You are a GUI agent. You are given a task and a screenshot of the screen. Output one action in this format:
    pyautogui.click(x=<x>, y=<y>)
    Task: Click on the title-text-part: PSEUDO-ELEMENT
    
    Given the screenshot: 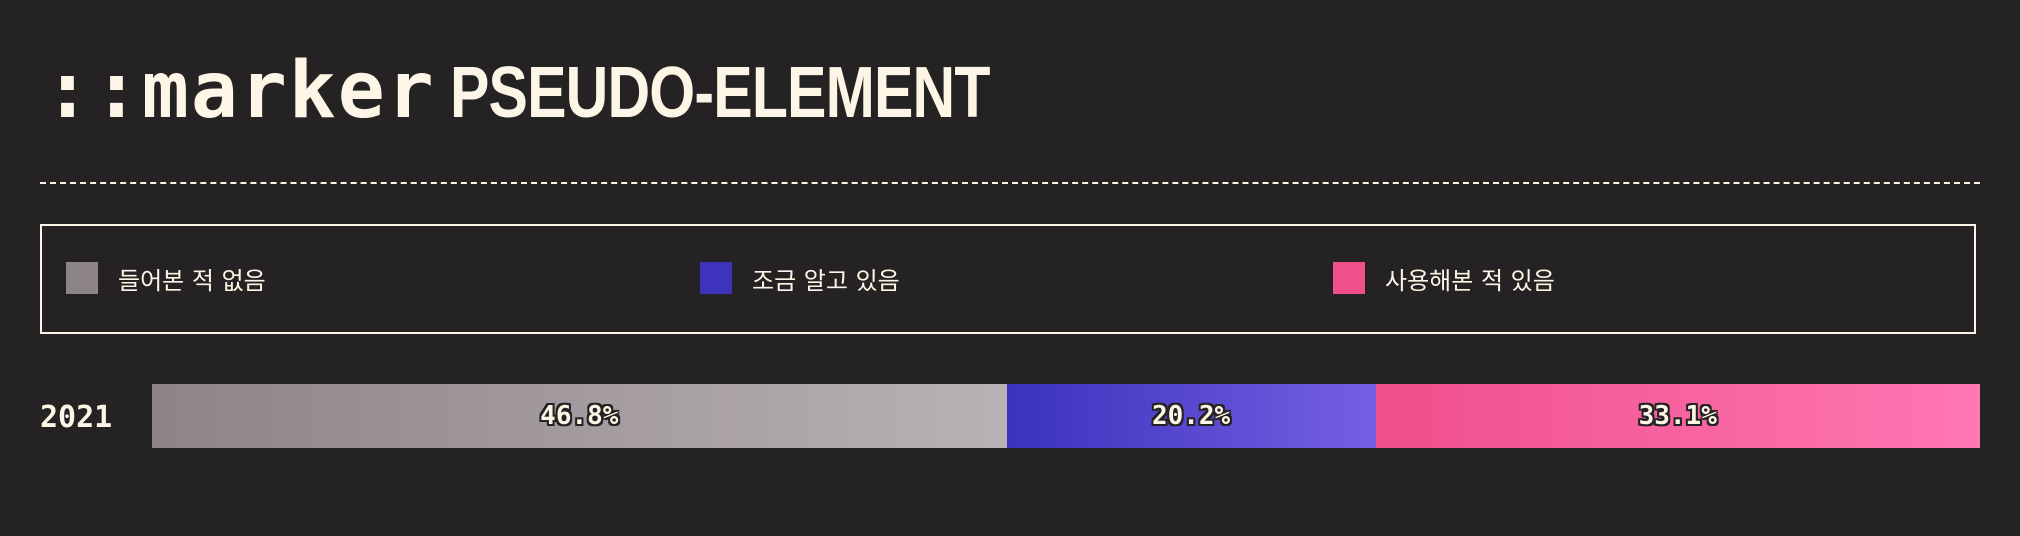 What is the action you would take?
    pyautogui.click(x=719, y=93)
    